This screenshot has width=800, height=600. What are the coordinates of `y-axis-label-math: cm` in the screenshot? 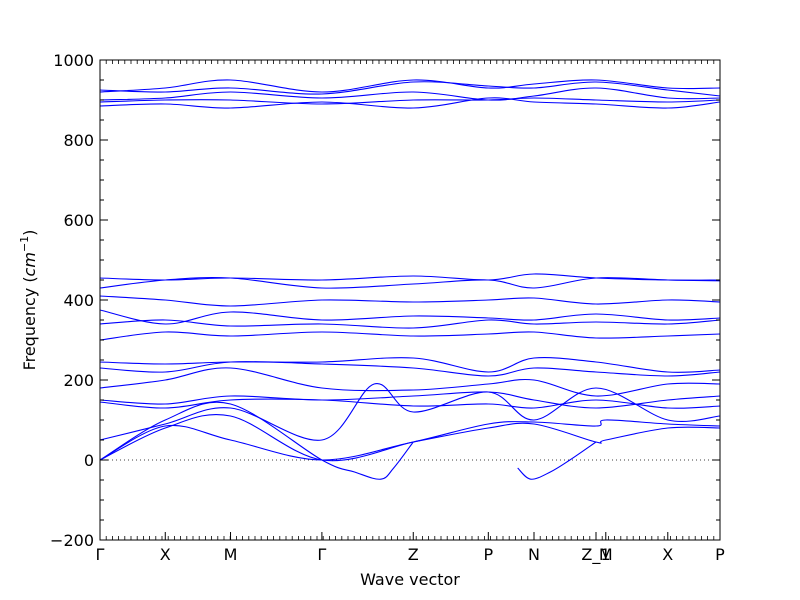 It's located at (29, 264).